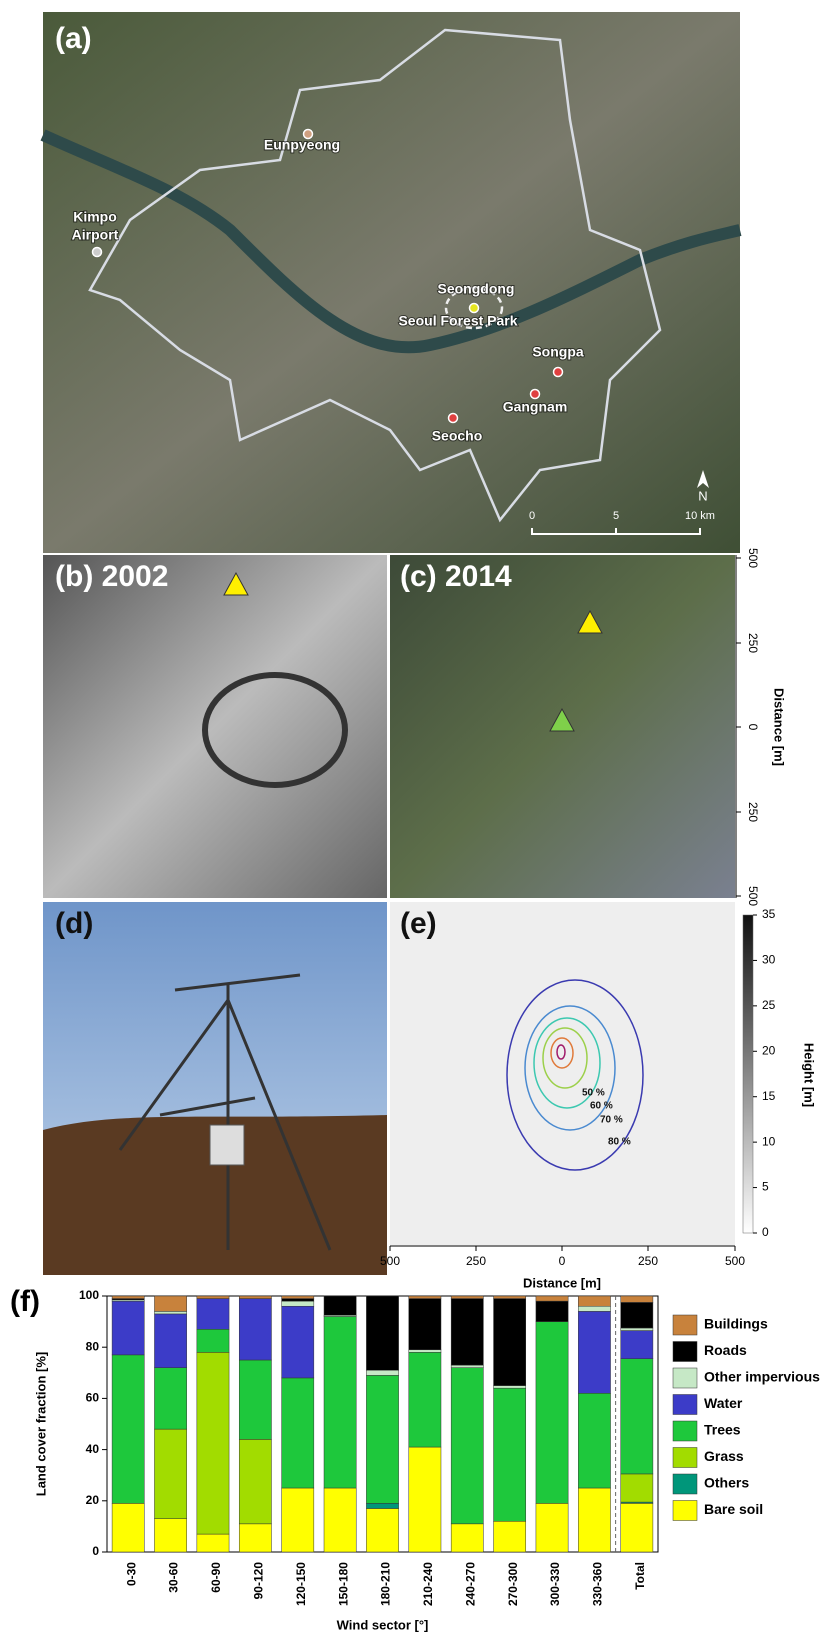 The width and height of the screenshot is (839, 1637). Describe the element at coordinates (769, 1096) in the screenshot. I see `colorbar-tick-label: 15` at that location.